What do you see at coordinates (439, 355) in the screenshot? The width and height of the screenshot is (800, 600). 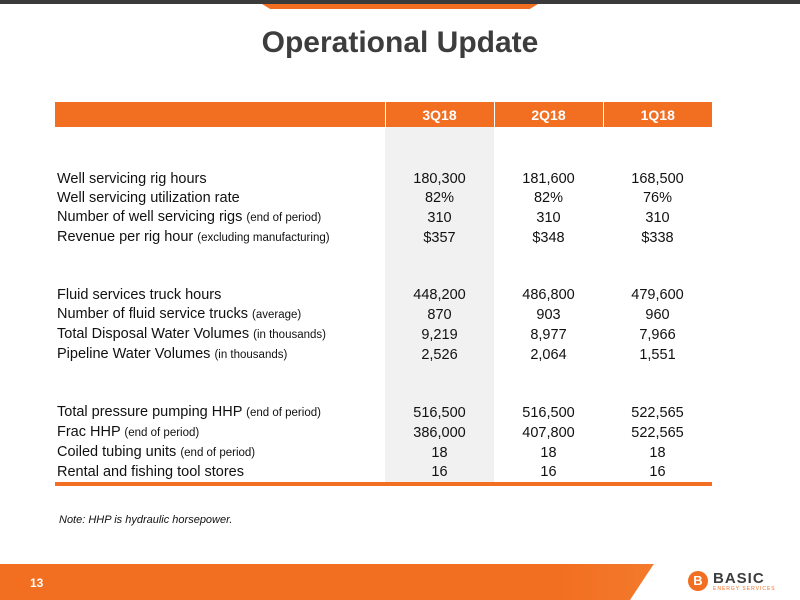 I see `value-cell: 2,526` at bounding box center [439, 355].